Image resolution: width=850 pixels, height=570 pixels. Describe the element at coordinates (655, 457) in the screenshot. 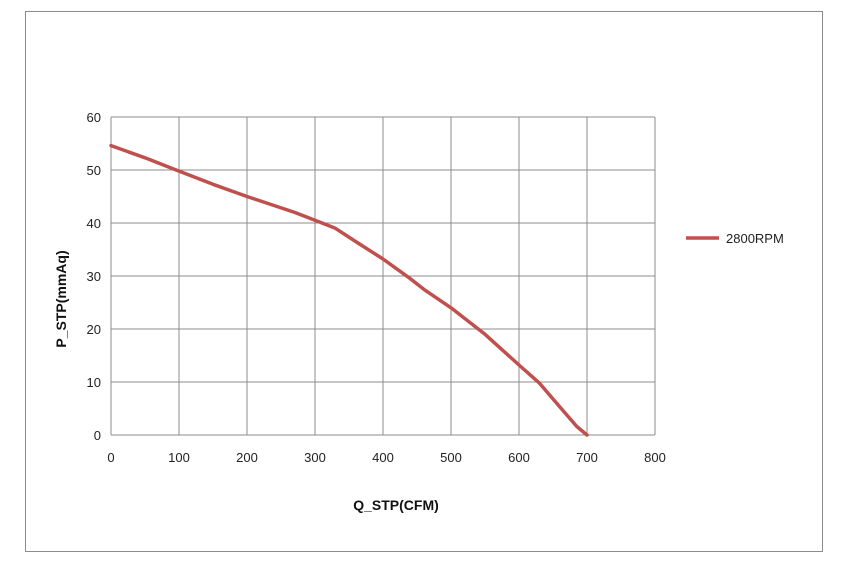

I see `x-tick-label: 800` at that location.